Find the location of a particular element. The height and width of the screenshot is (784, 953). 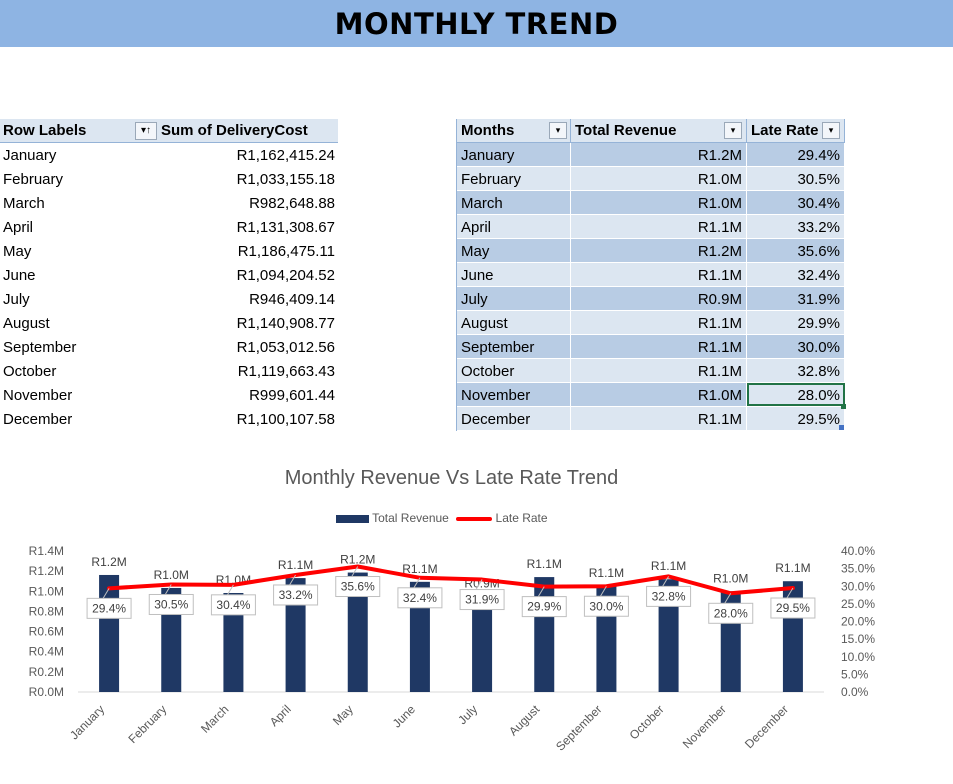

pivot-row: September R1,053,012.56 is located at coordinates (169, 347).